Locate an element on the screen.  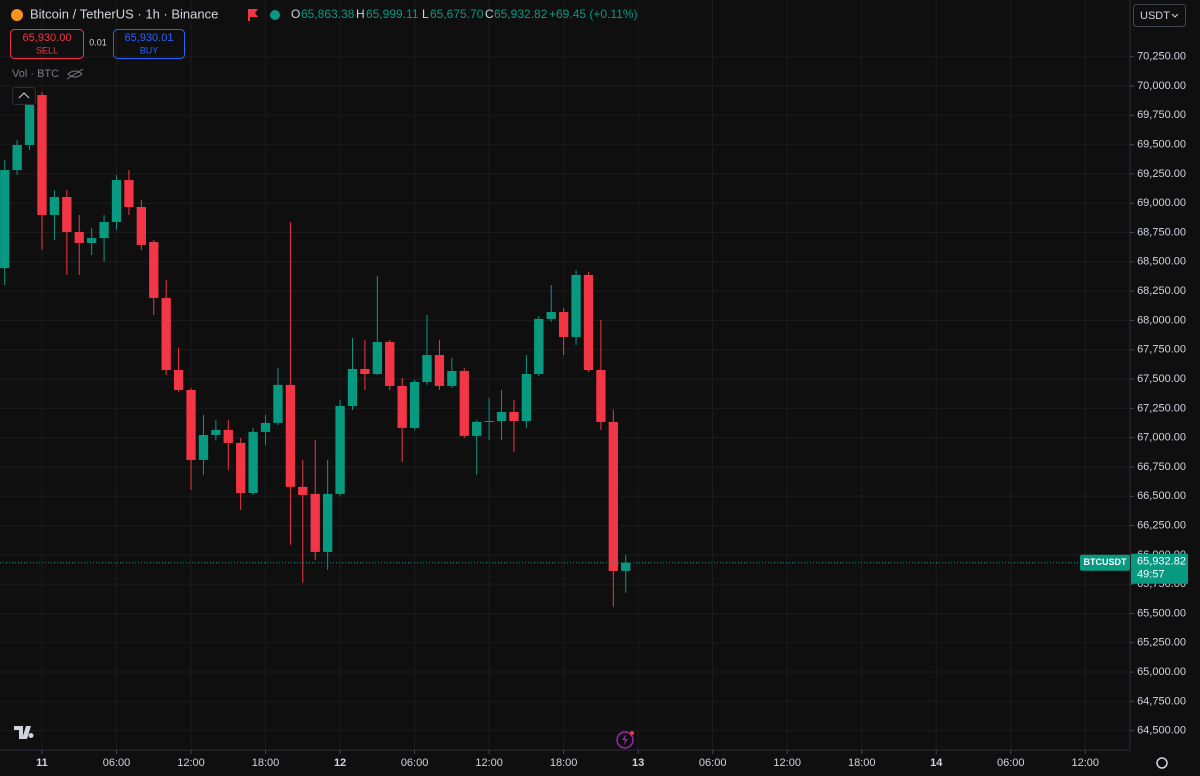
alert-icon-bolt is located at coordinates (625, 739).